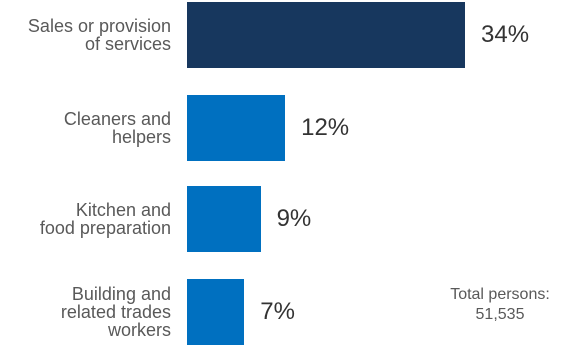 Image resolution: width=571 pixels, height=345 pixels. Describe the element at coordinates (105, 219) in the screenshot. I see `category-label-3: Kitchen and food preparation` at that location.